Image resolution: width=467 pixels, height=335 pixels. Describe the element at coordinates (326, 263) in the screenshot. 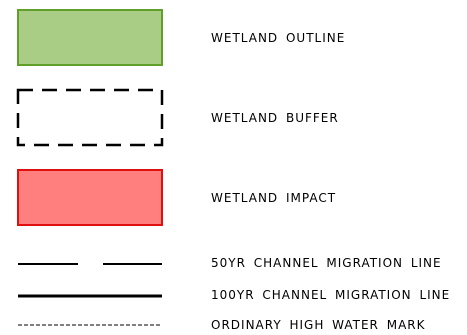

I see `50yr-channel-migration-line-label: 50YR CHANNEL MIGRATION LINE` at that location.